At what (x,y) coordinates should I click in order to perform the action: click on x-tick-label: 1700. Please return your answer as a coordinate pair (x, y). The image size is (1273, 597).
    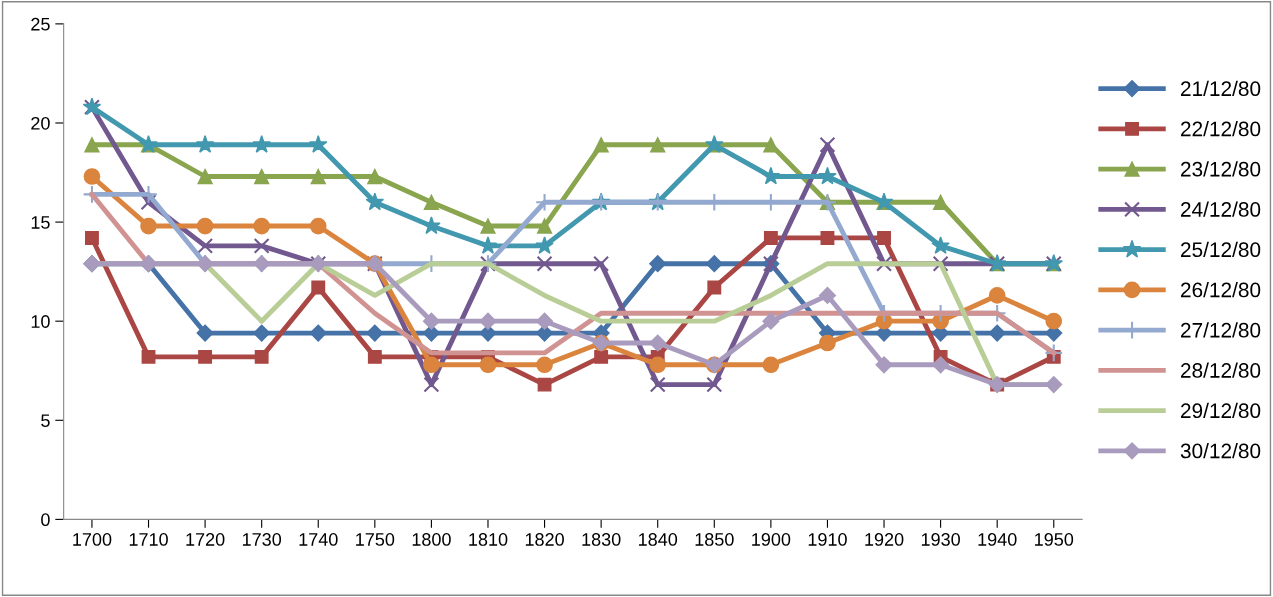
    Looking at the image, I should click on (92, 539).